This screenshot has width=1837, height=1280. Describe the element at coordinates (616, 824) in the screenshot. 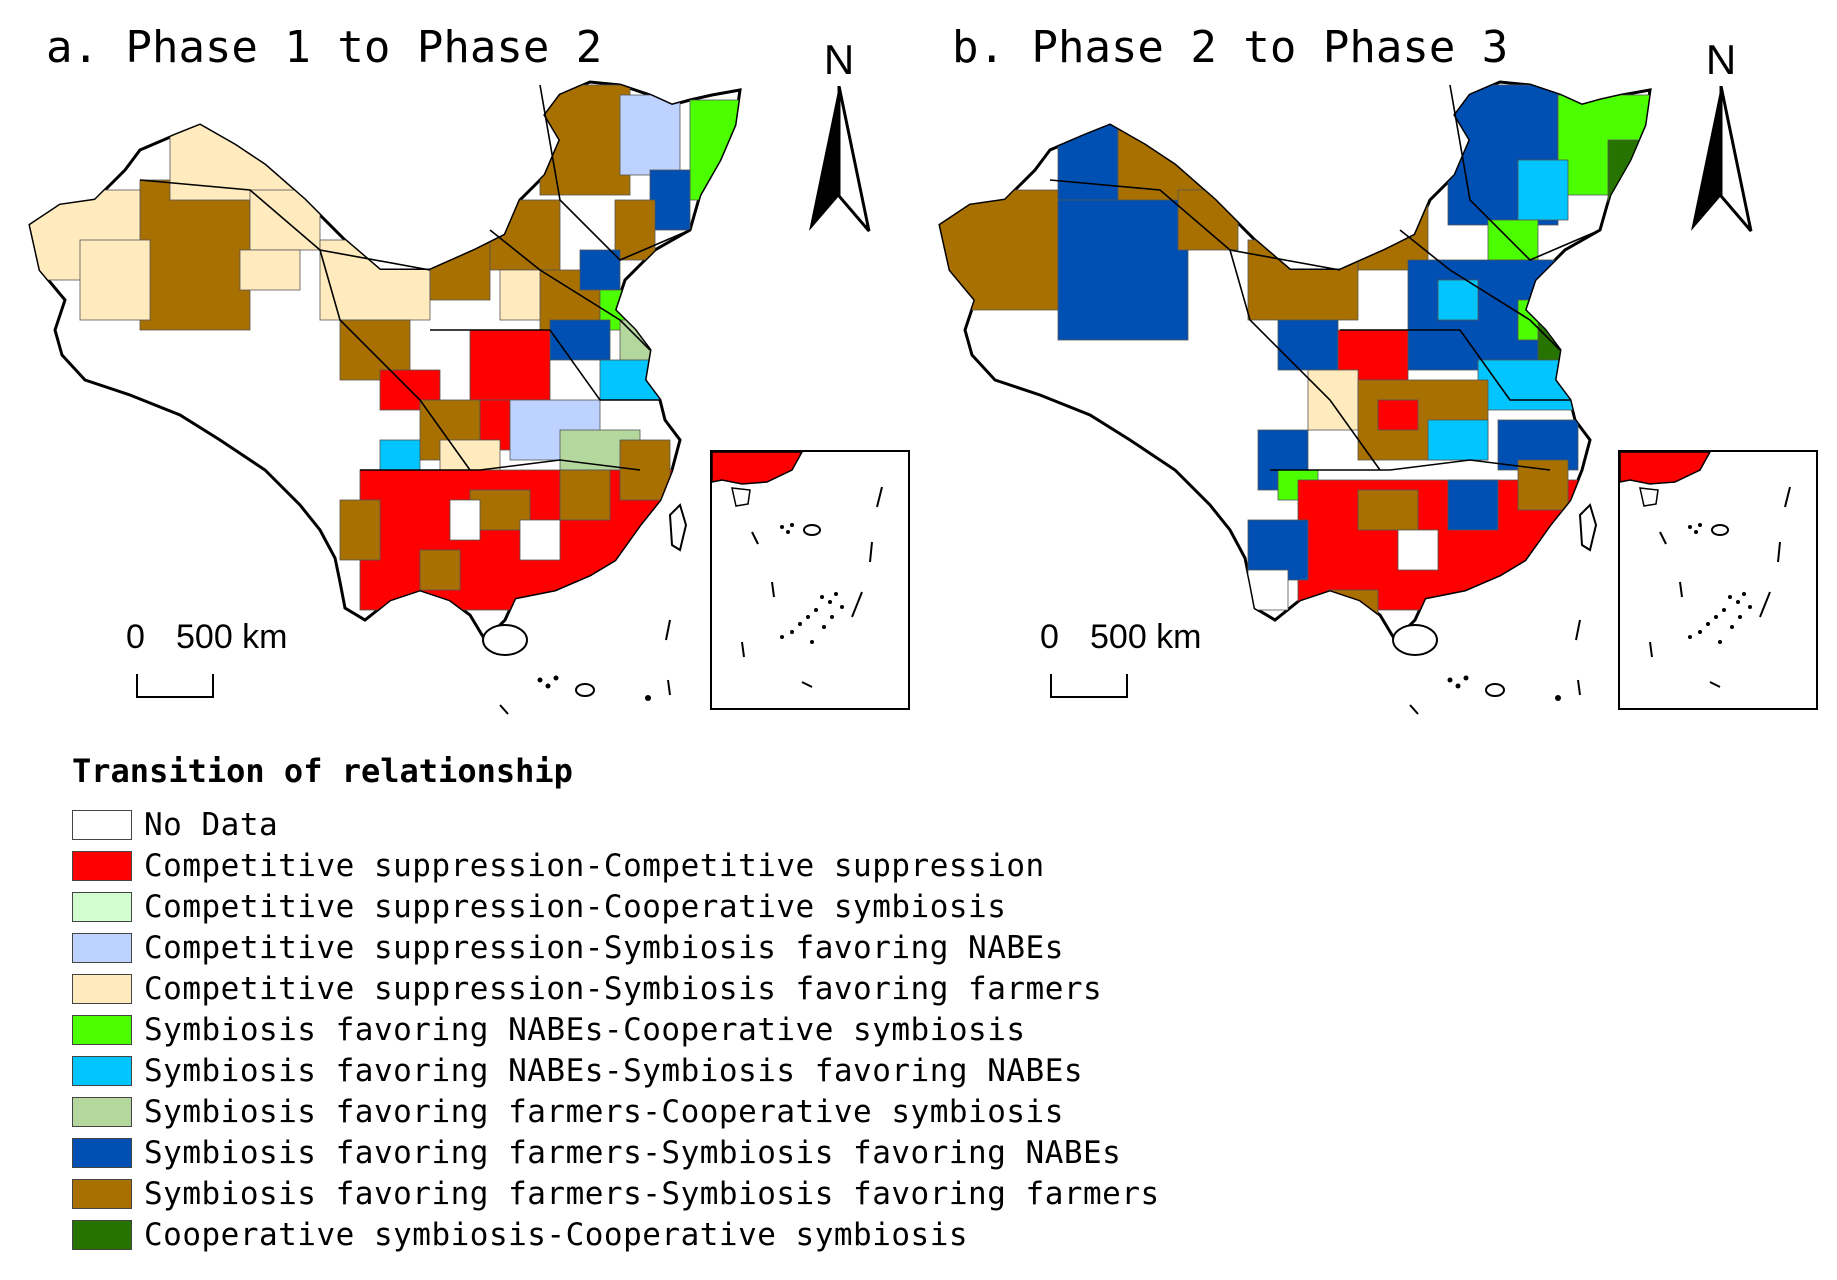

I see `legend-item: No Data` at that location.